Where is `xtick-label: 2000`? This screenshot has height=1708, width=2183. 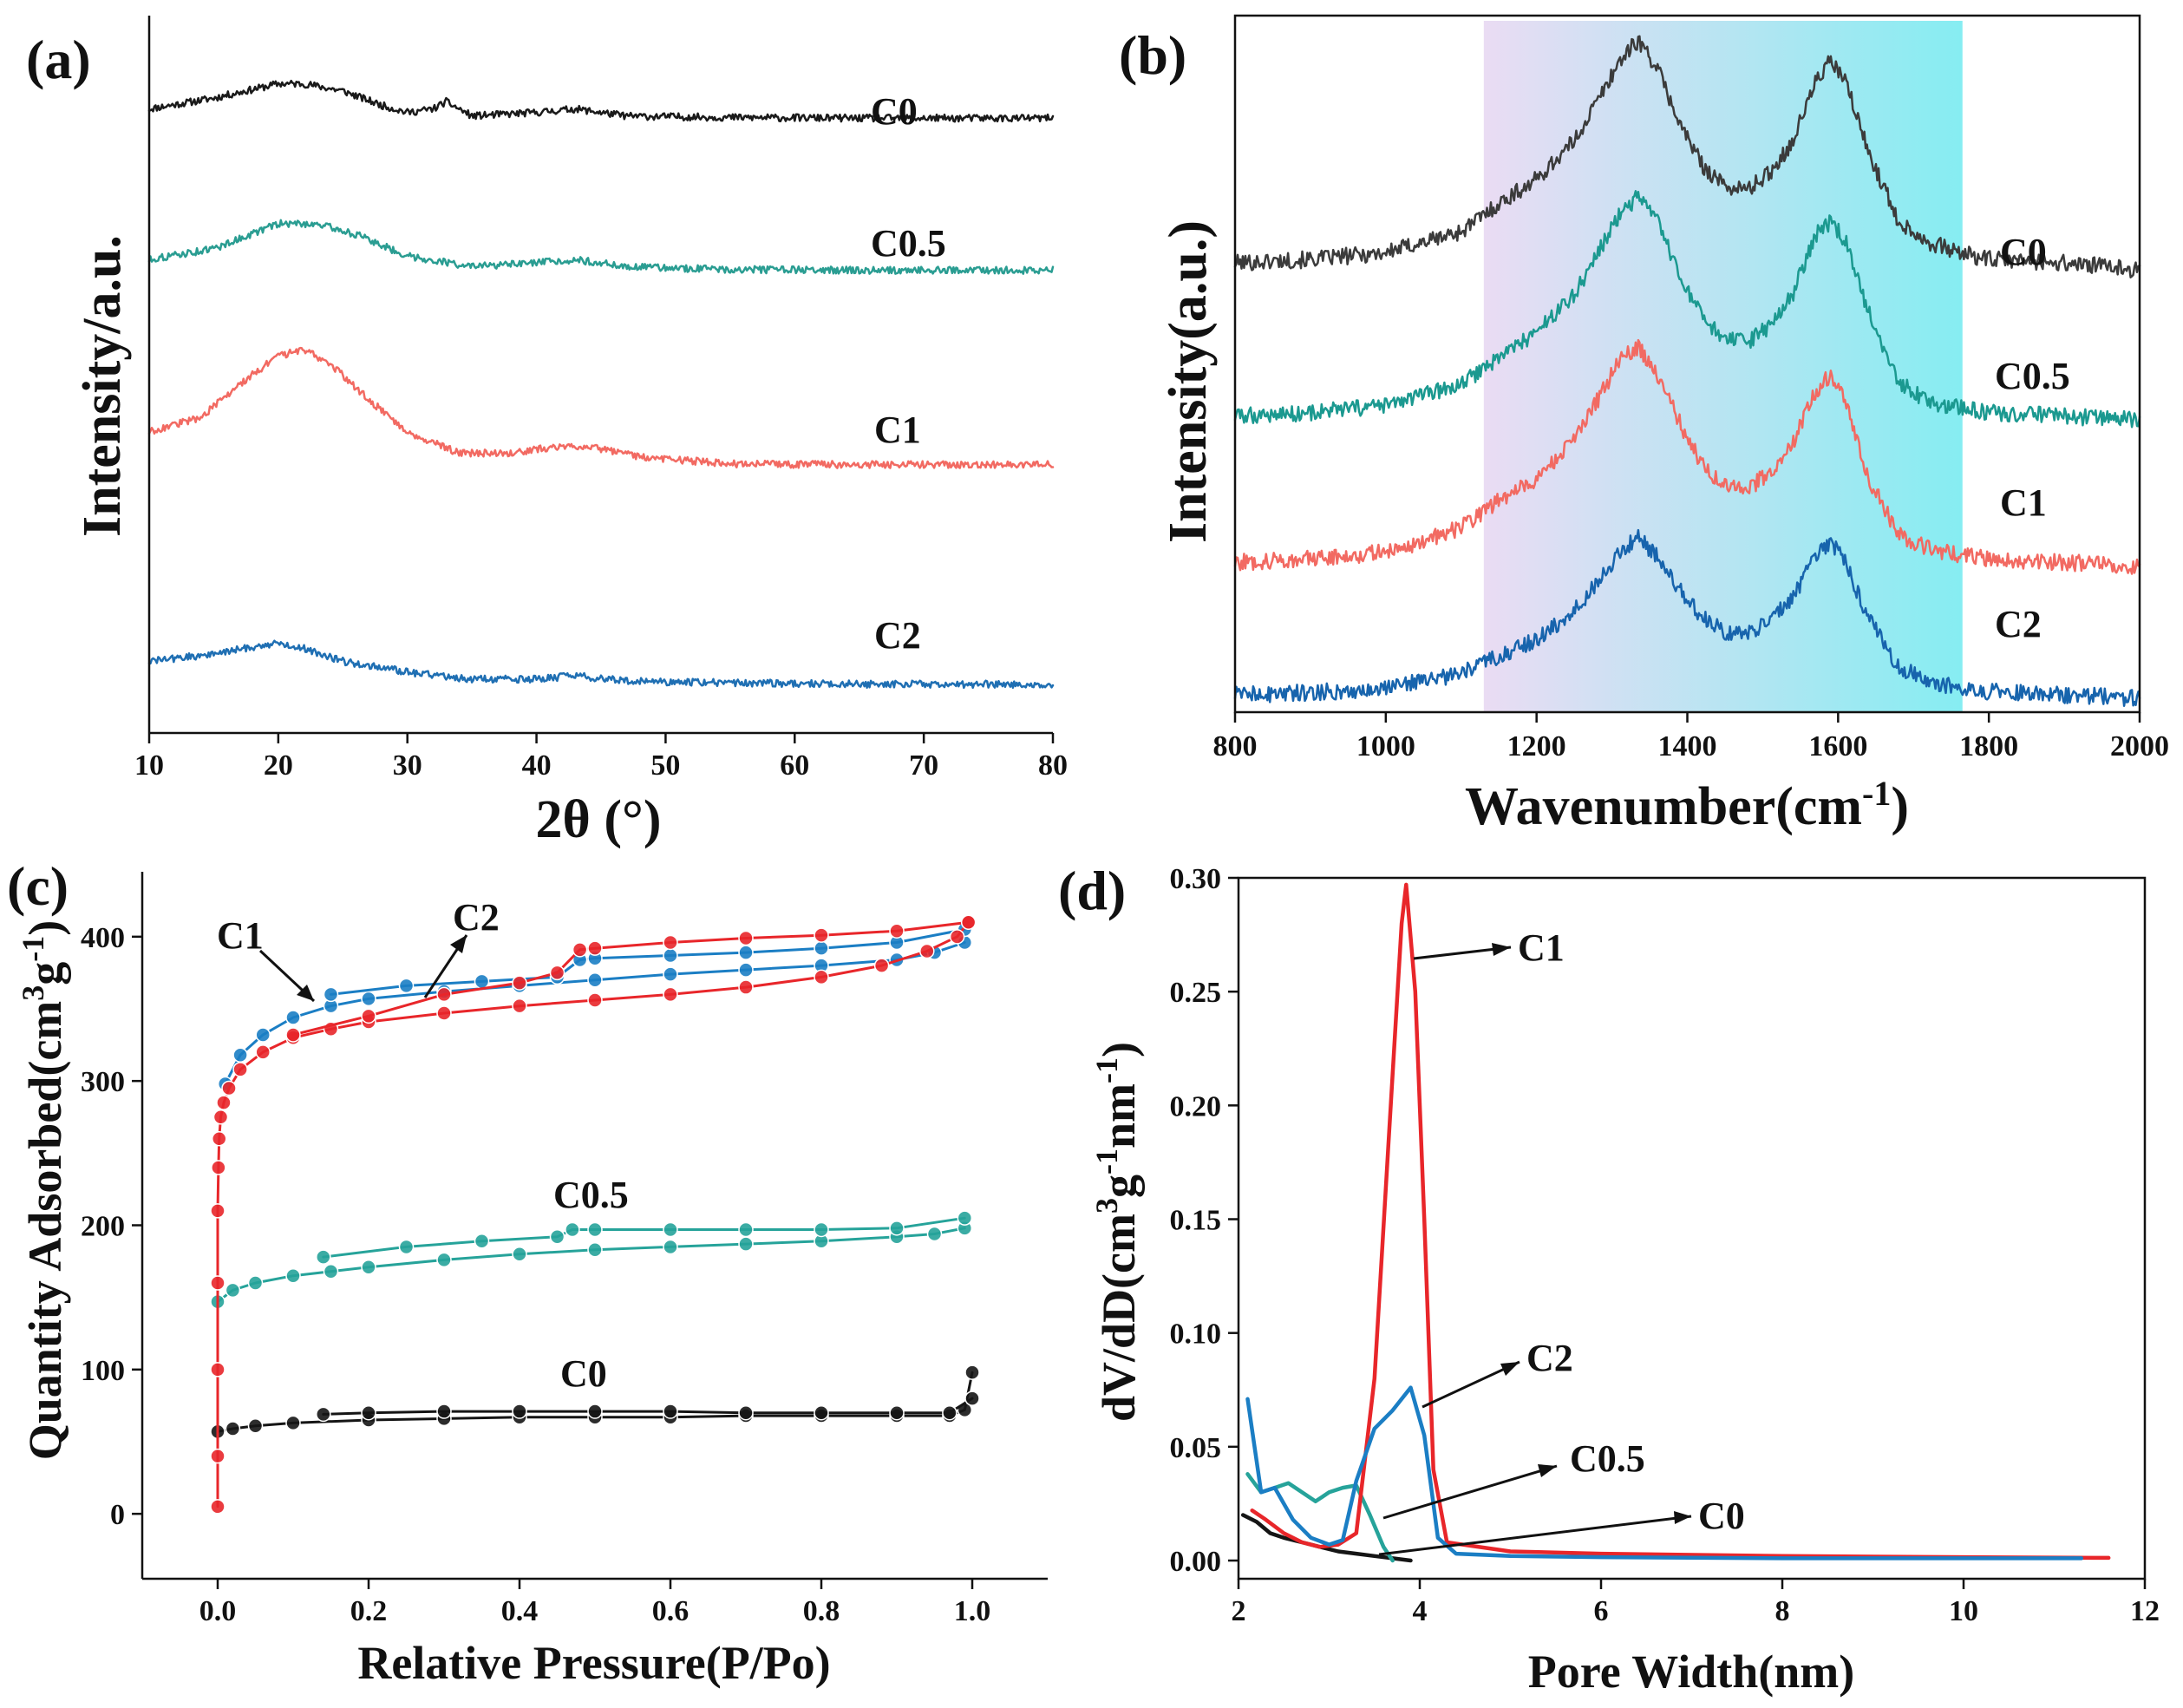
xtick-label: 2000 is located at coordinates (2139, 746).